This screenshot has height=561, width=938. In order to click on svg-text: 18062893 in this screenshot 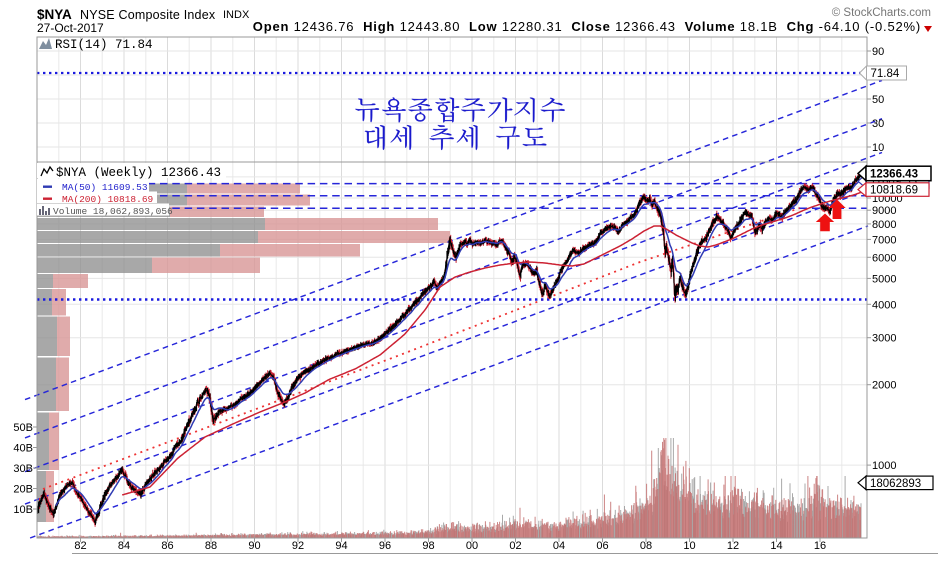, I will do `click(895, 484)`.